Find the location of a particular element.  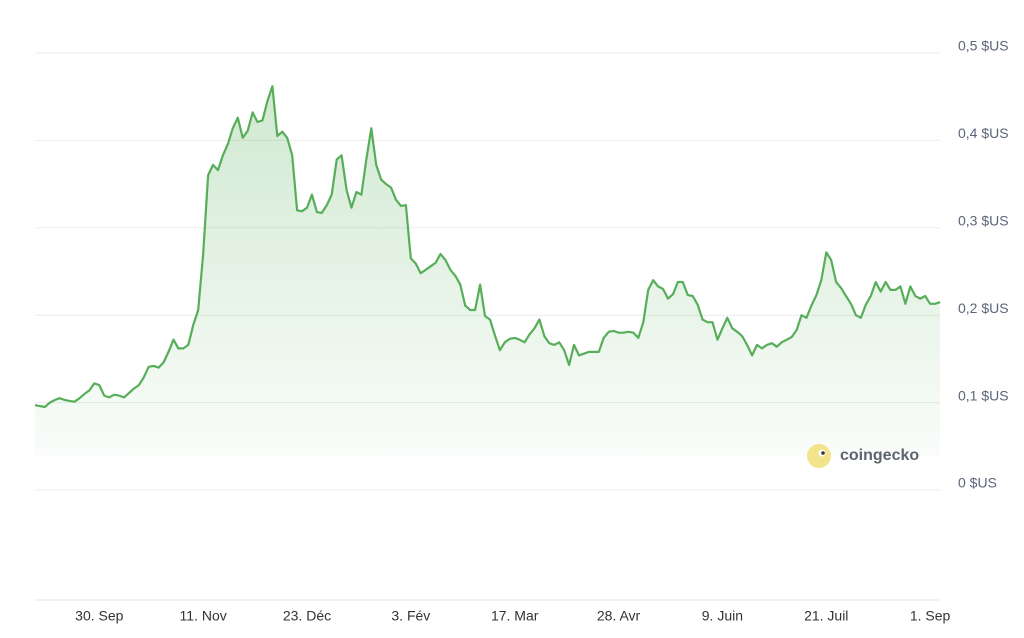

x-tick-label: 28. Avr is located at coordinates (619, 616).